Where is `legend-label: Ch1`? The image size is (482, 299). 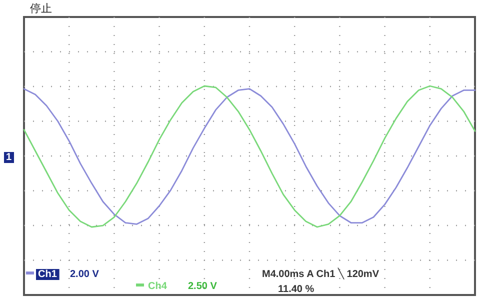 legend-label: Ch1 is located at coordinates (48, 274).